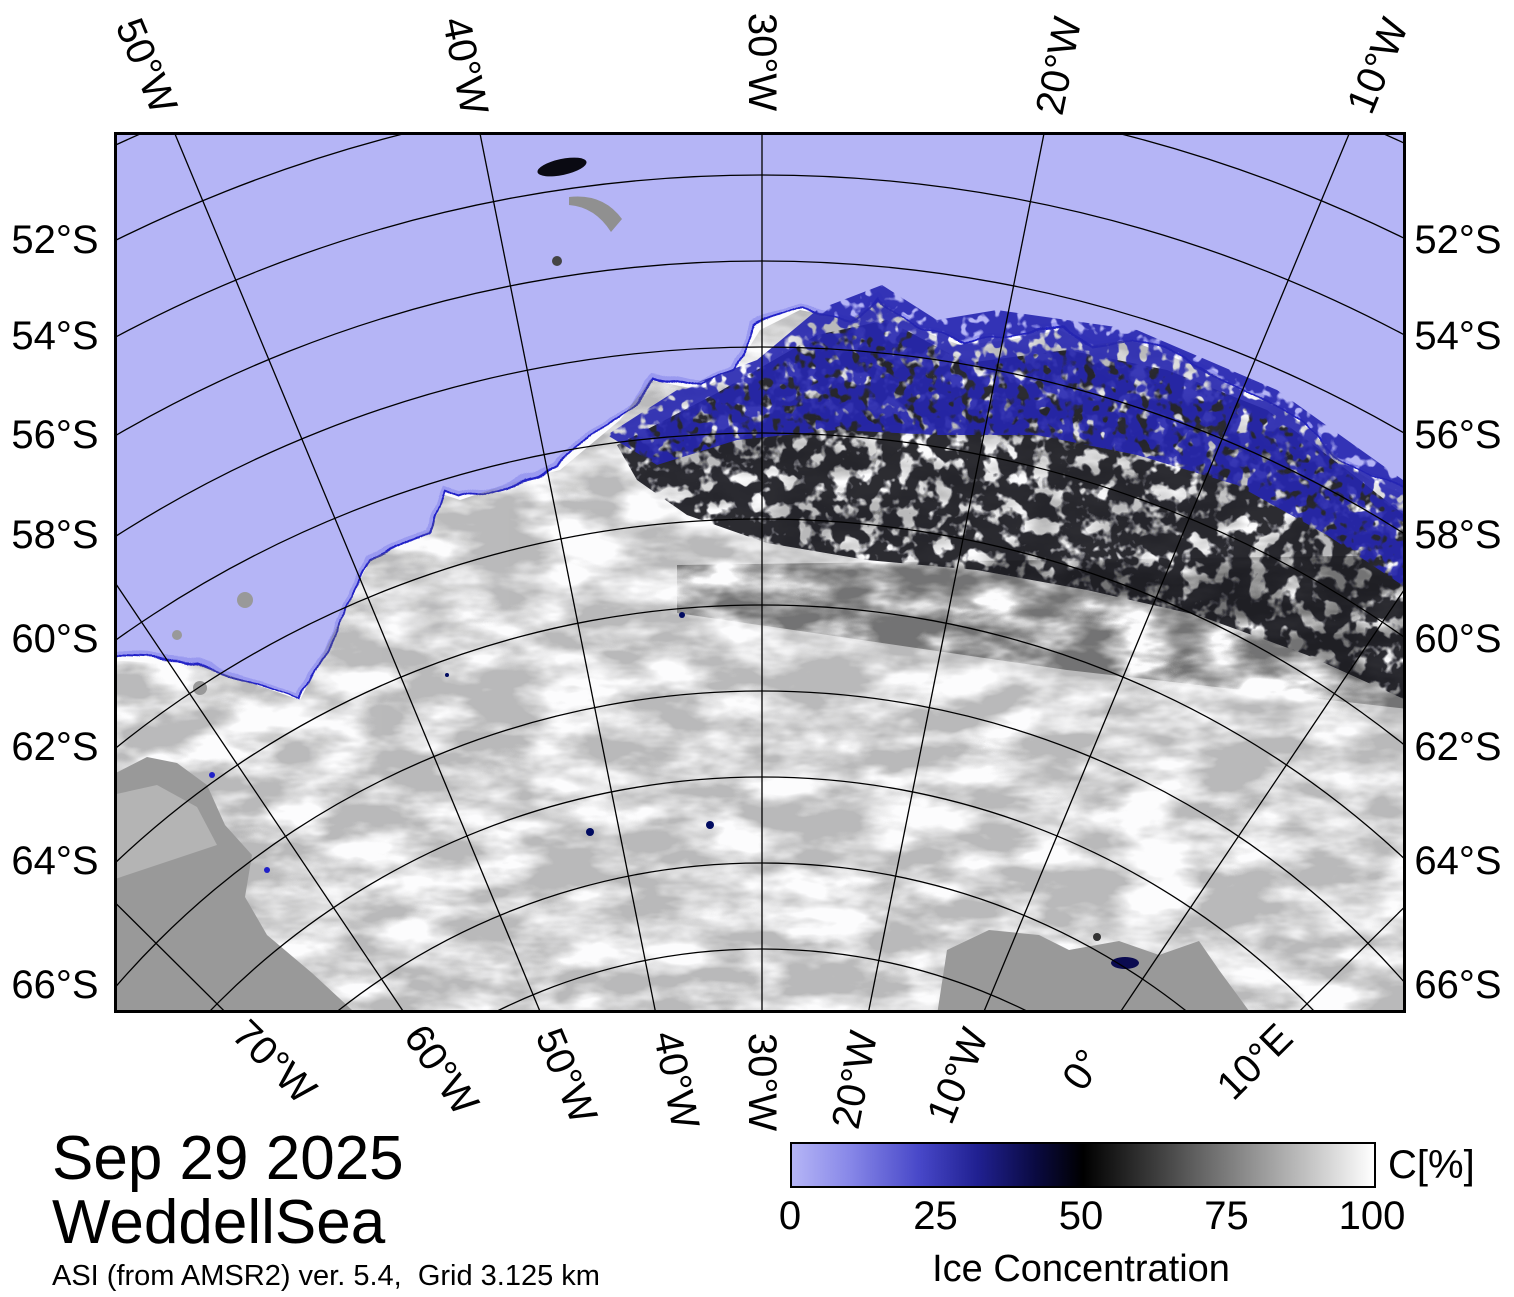 This screenshot has width=1514, height=1297. What do you see at coordinates (566, 1076) in the screenshot?
I see `lon-label-bottom: 50°W` at bounding box center [566, 1076].